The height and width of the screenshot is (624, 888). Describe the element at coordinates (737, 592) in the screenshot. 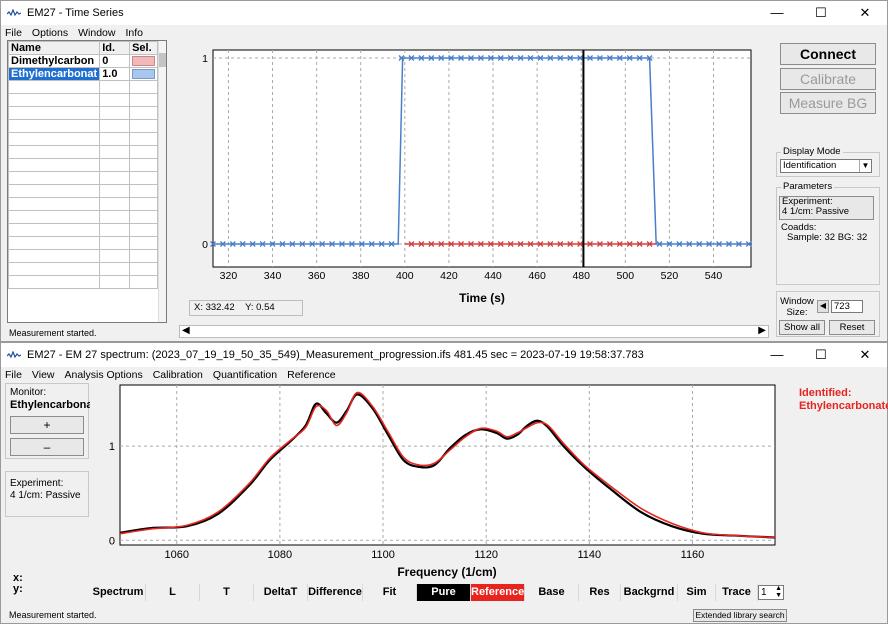

I see `trace-button: Trace` at that location.